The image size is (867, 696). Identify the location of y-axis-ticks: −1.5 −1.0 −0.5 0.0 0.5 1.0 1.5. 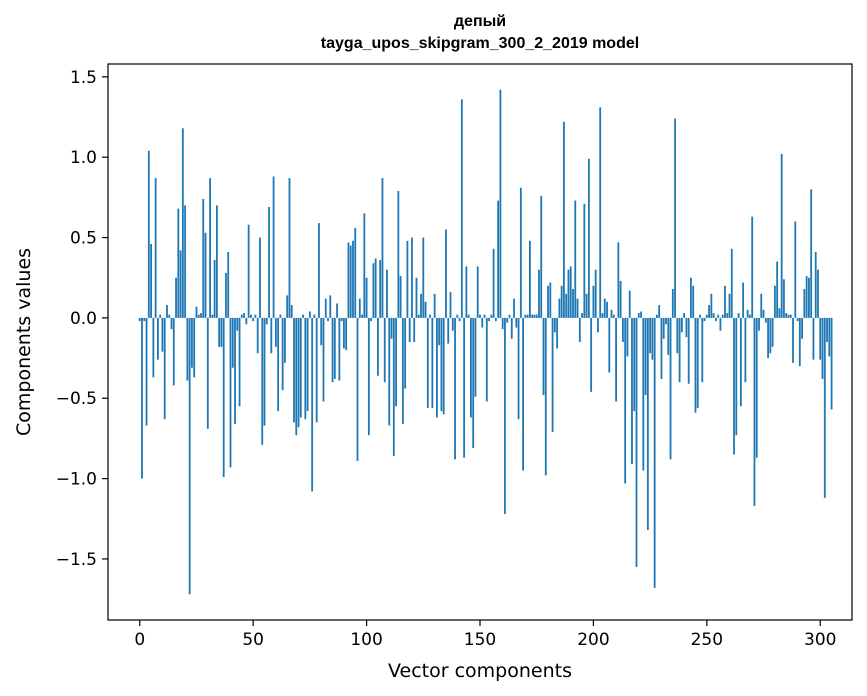
(82, 319).